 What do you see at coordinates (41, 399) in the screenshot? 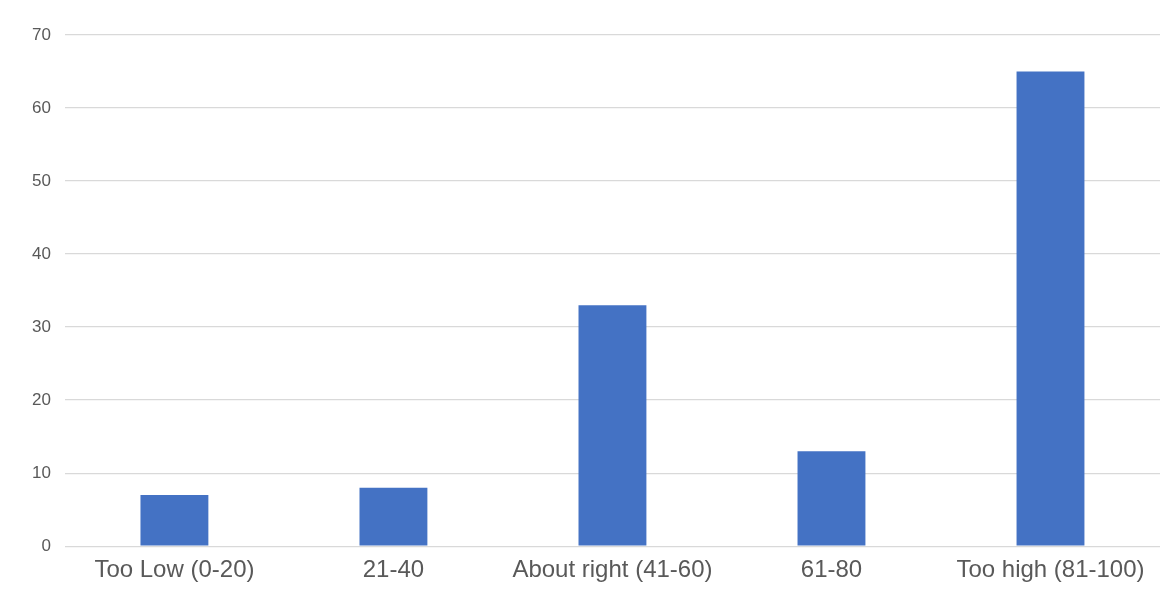
I see `y-tick-label: 20` at bounding box center [41, 399].